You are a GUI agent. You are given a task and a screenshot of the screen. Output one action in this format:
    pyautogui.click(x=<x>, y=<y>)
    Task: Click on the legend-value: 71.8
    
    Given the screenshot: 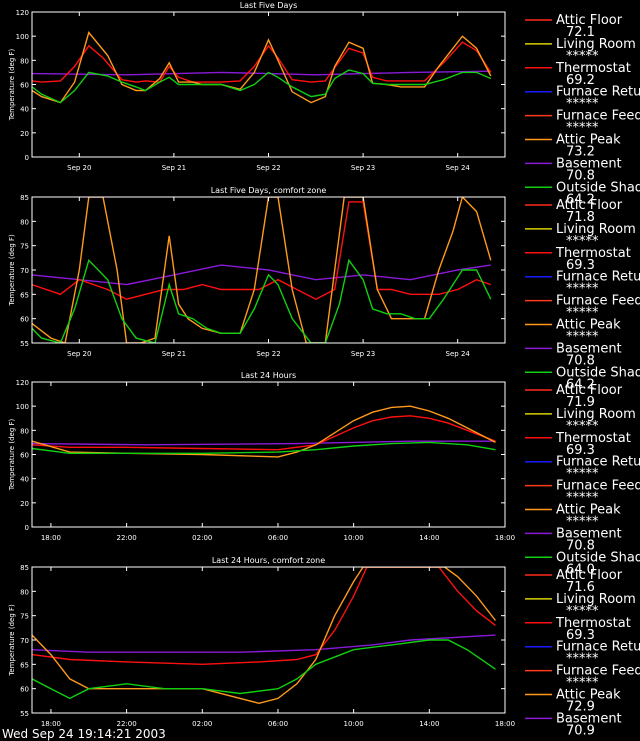 What is the action you would take?
    pyautogui.click(x=580, y=217)
    